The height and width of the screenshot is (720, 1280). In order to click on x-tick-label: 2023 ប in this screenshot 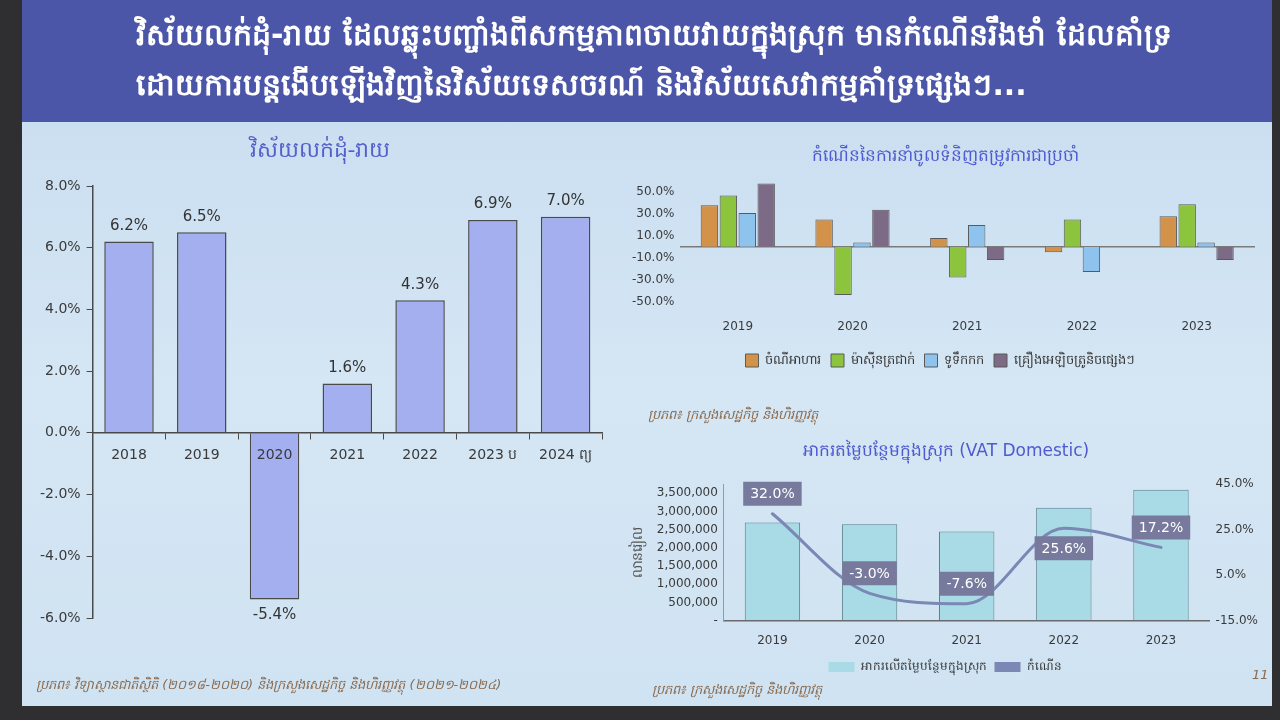, I will do `click(493, 453)`.